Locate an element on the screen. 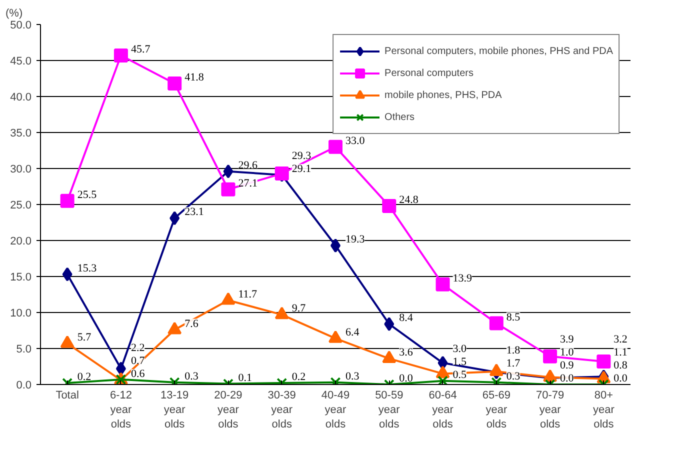 The image size is (697, 461). data-label: 29.6 is located at coordinates (248, 165).